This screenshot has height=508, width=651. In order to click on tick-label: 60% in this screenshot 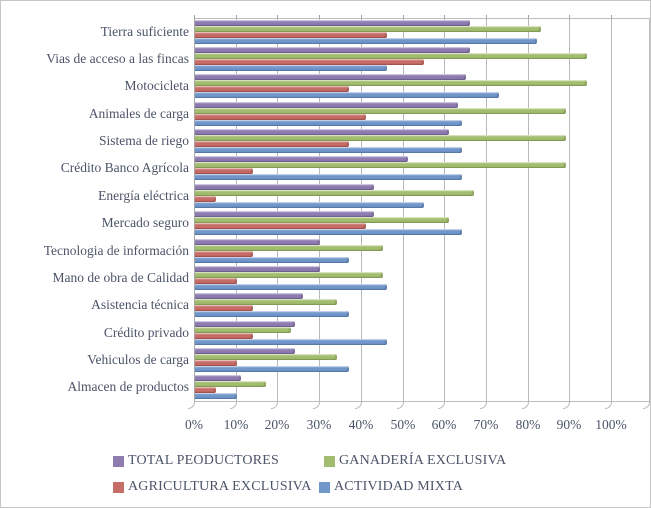, I will do `click(444, 424)`.